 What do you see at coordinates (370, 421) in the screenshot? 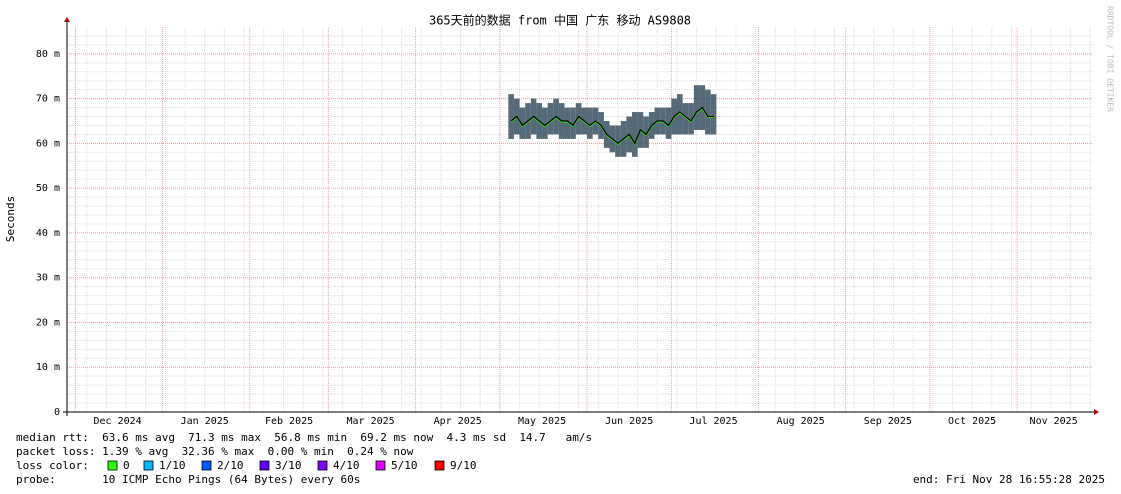
I see `x-tick-label: Mar 2025` at bounding box center [370, 421].